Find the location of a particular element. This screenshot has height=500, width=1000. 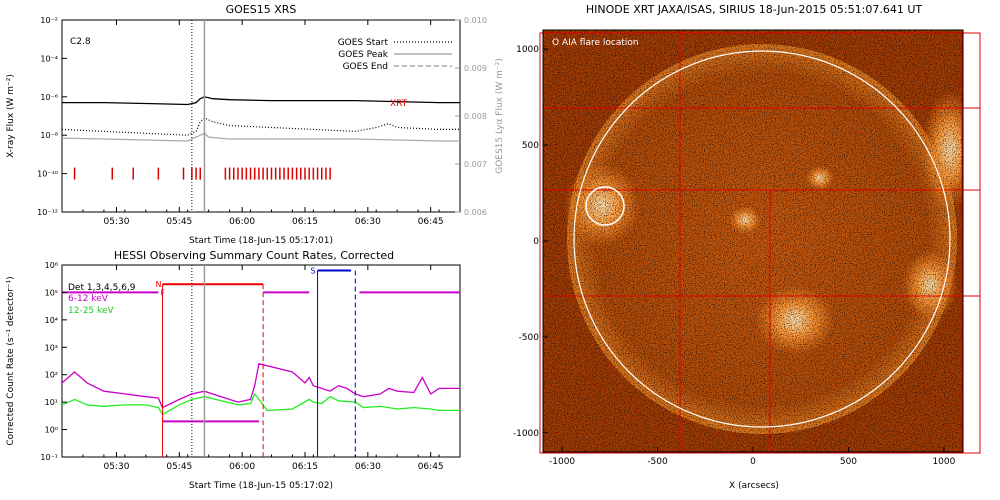

goes-legend-label: GOES Start is located at coordinates (363, 43).